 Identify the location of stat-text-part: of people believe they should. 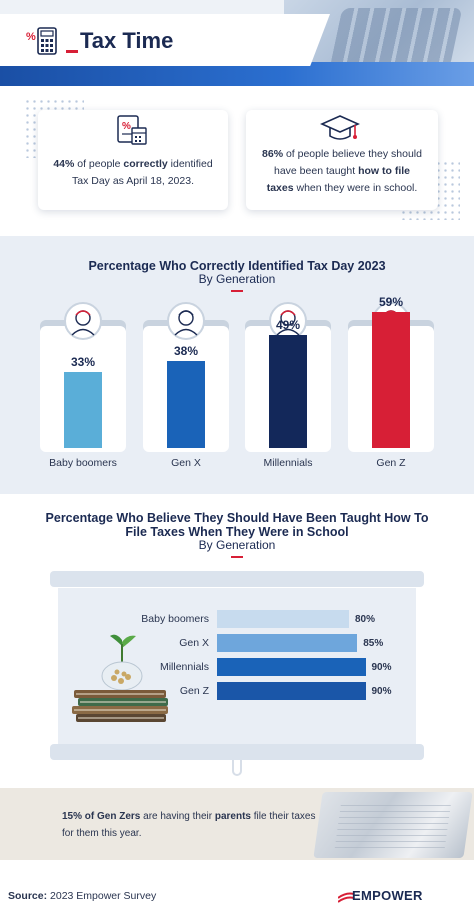
(352, 154).